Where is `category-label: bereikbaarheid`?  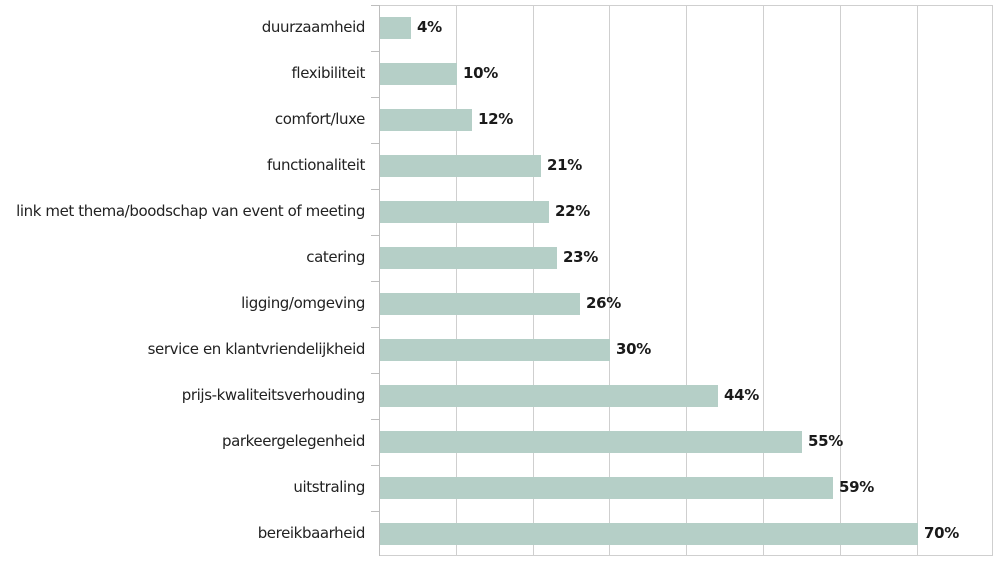 category-label: bereikbaarheid is located at coordinates (311, 533).